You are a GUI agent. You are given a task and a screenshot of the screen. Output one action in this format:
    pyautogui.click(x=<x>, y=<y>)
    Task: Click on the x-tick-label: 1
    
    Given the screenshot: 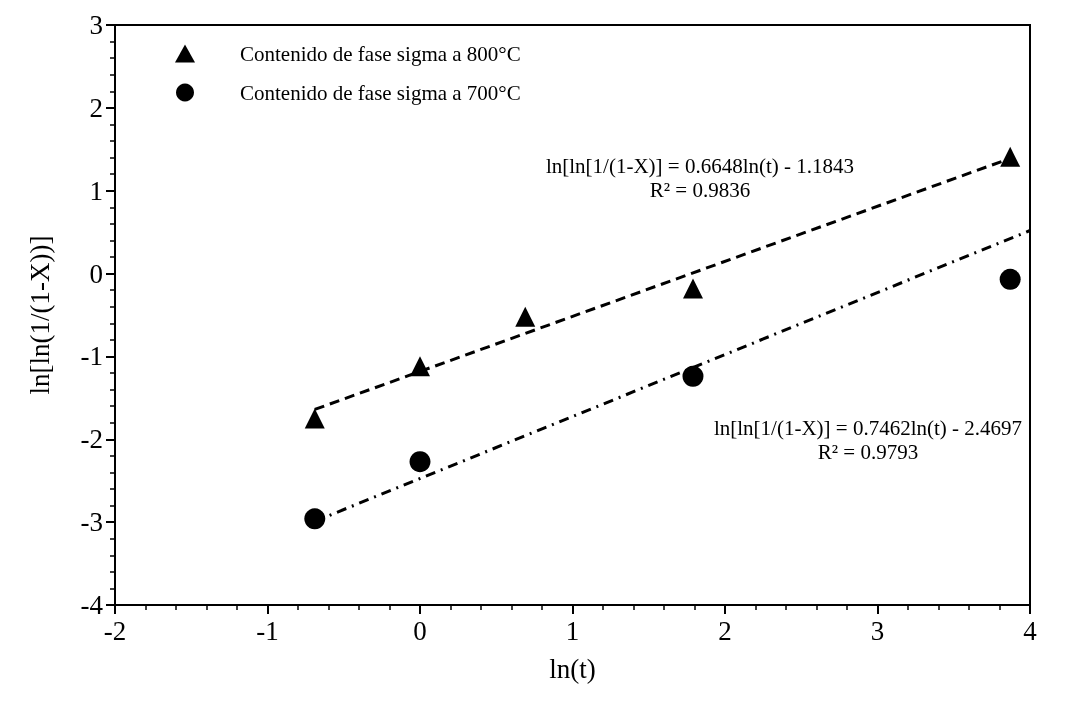 What is the action you would take?
    pyautogui.click(x=572, y=630)
    